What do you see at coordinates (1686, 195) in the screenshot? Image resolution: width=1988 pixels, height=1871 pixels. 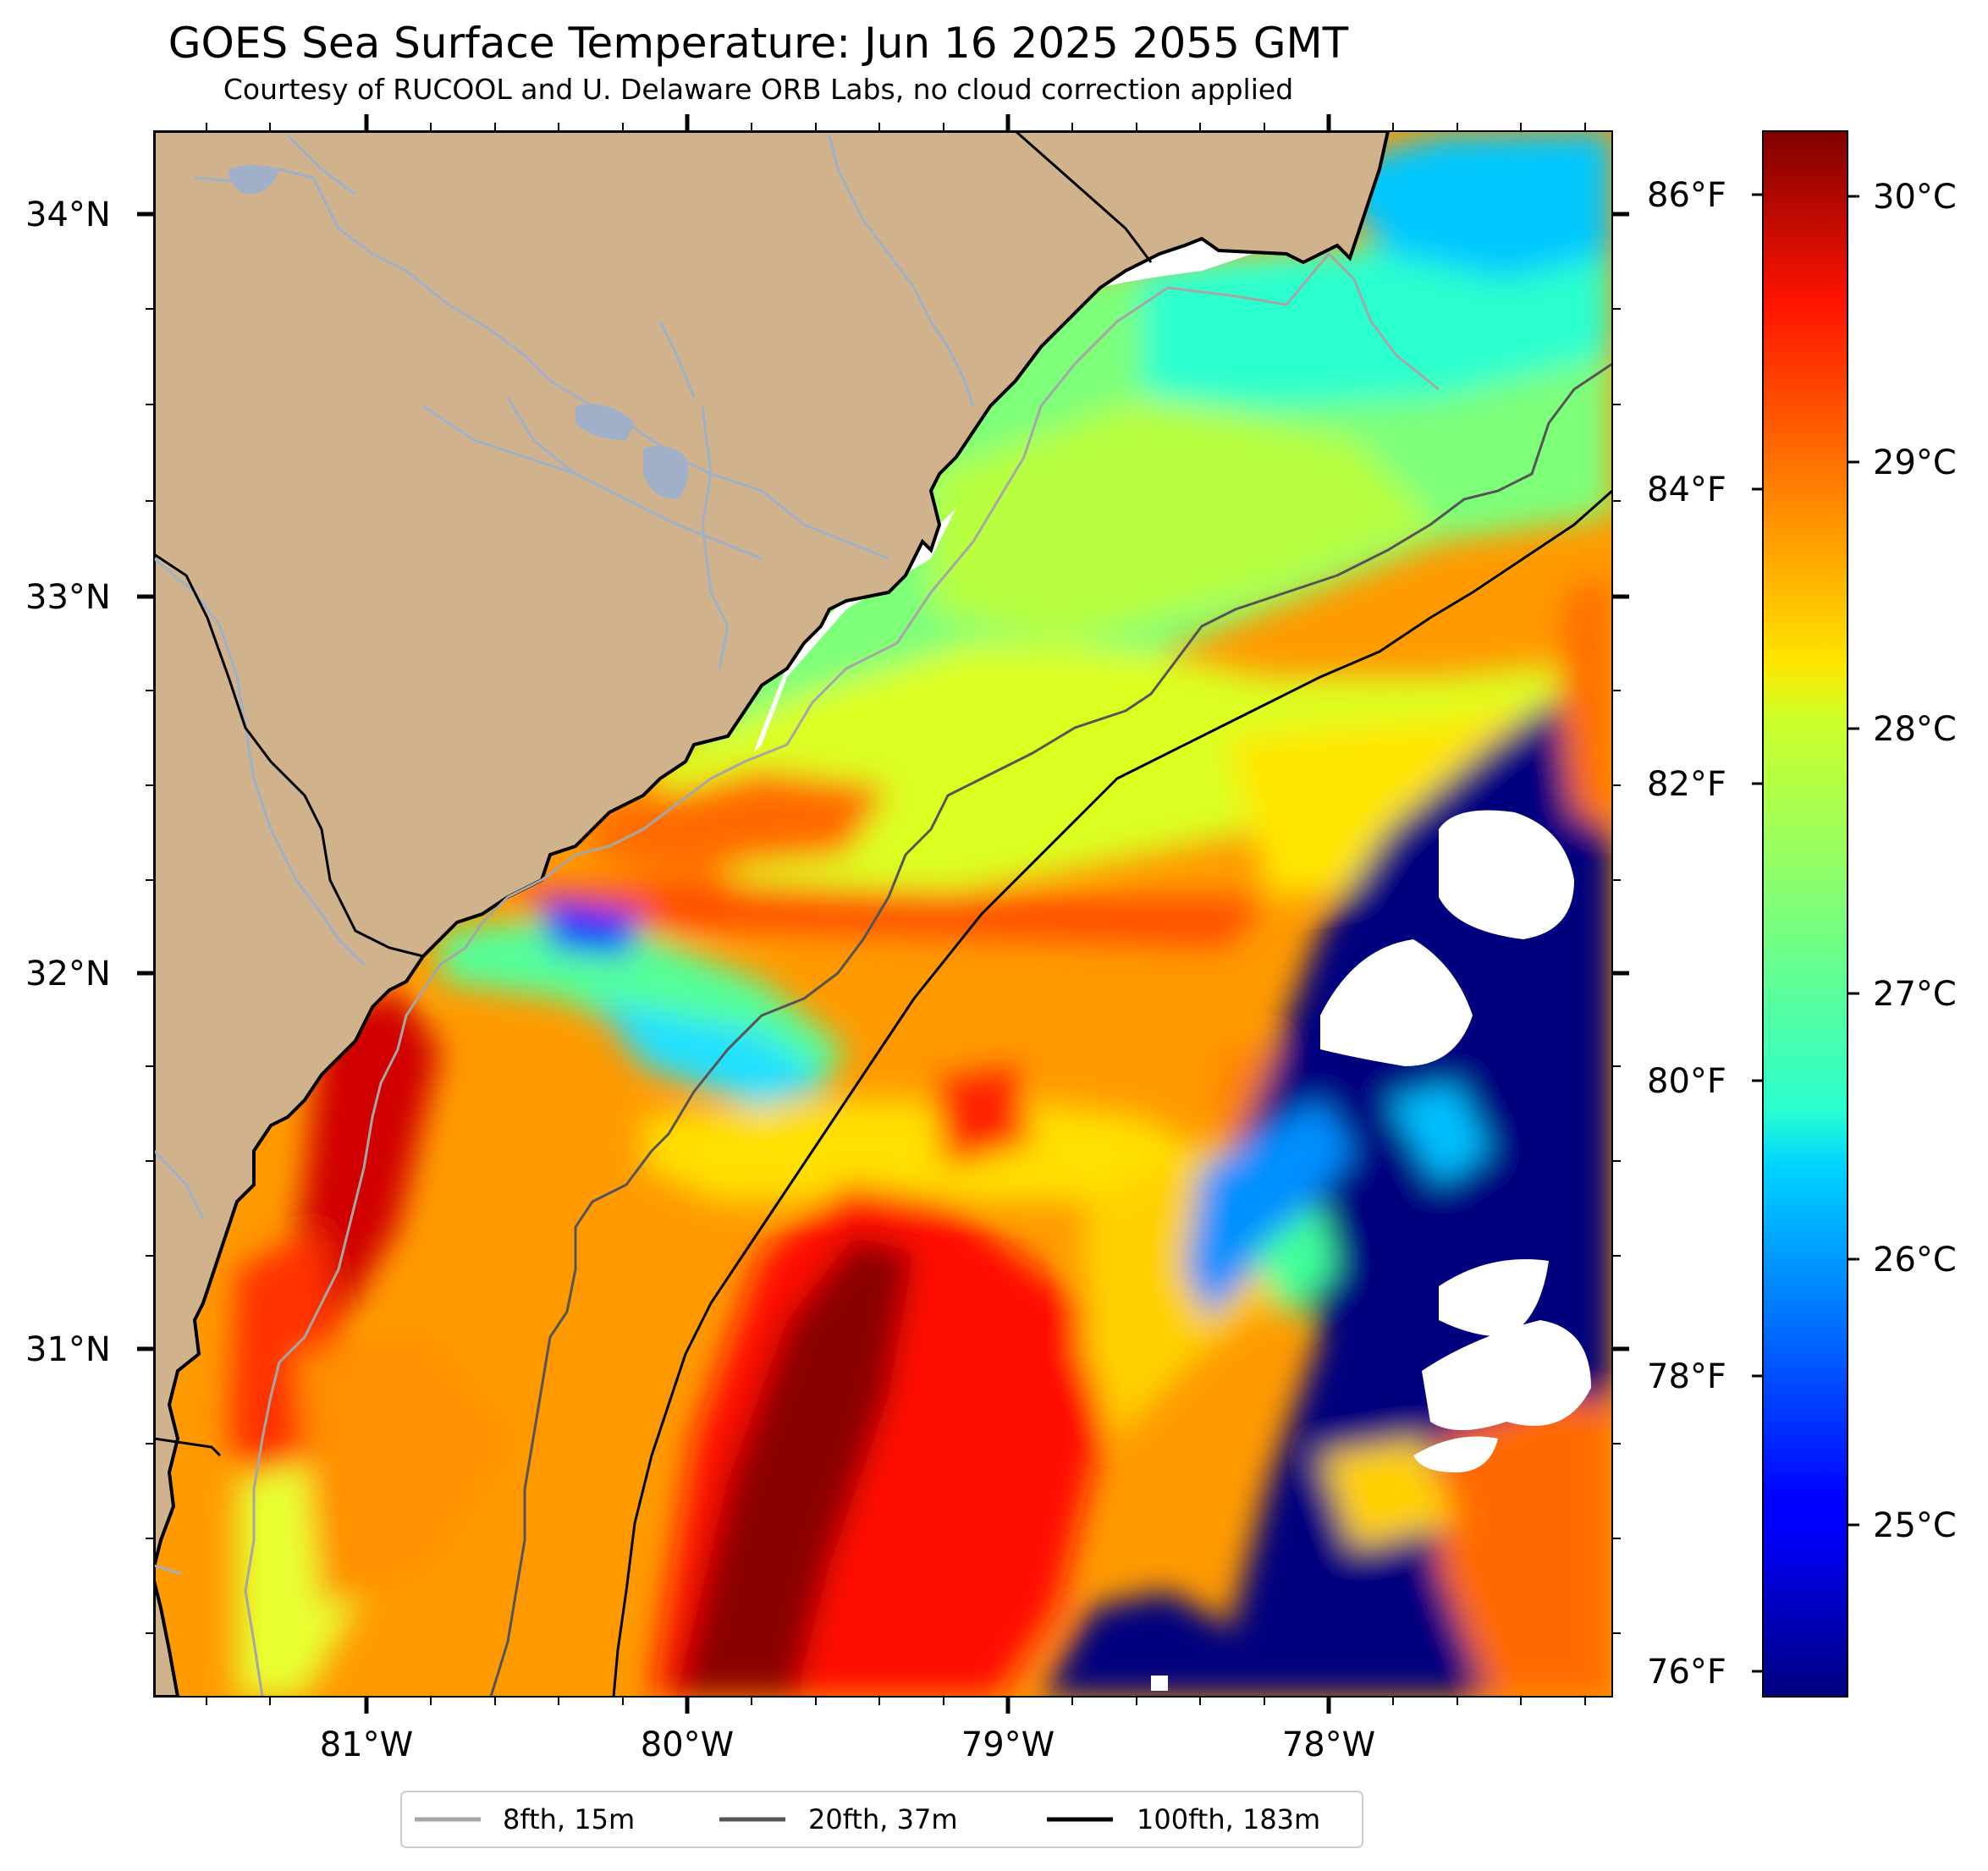 I see `fahrenheit-label-86: 86°F` at bounding box center [1686, 195].